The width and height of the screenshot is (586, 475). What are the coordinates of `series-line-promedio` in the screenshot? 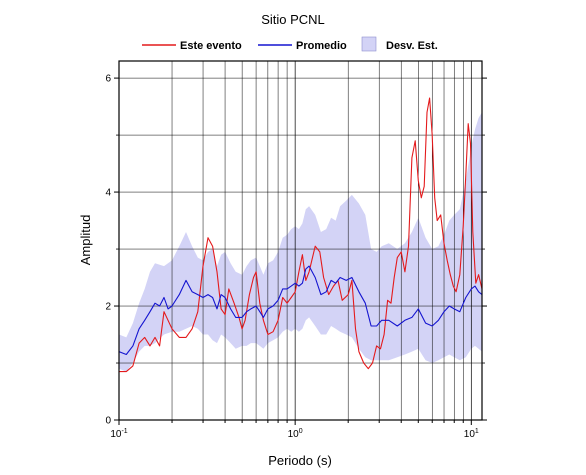 It's located at (300, 310).